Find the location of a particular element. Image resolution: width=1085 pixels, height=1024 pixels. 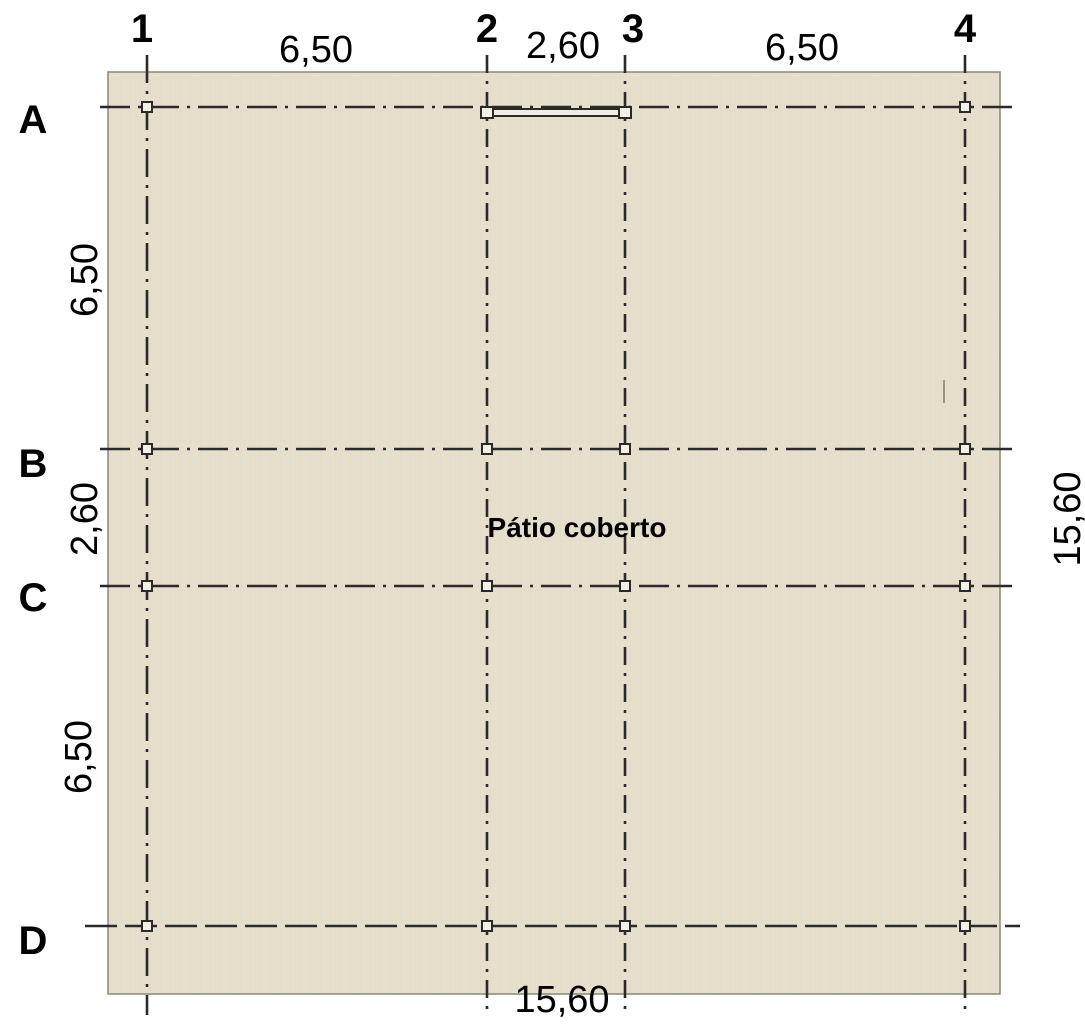

pillar-A2 is located at coordinates (487, 112).